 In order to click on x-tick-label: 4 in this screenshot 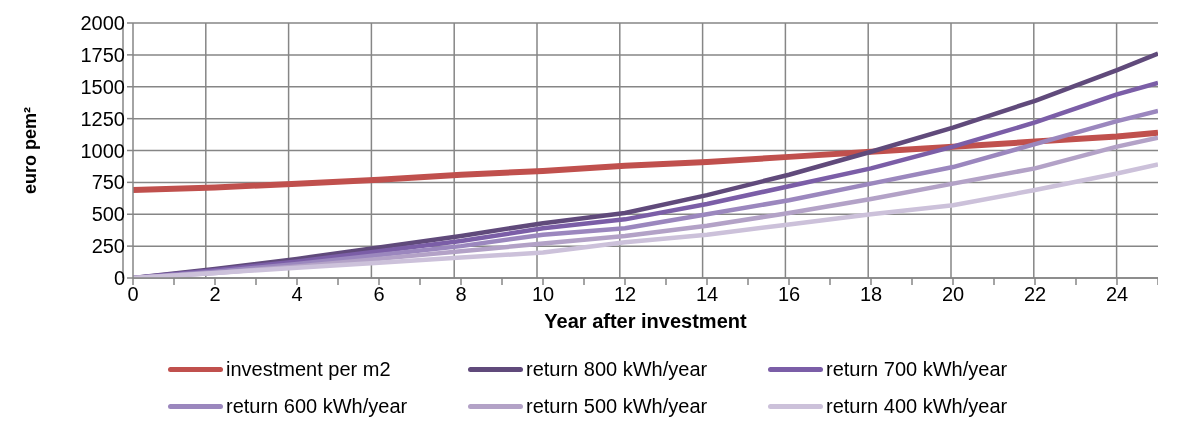, I will do `click(297, 294)`.